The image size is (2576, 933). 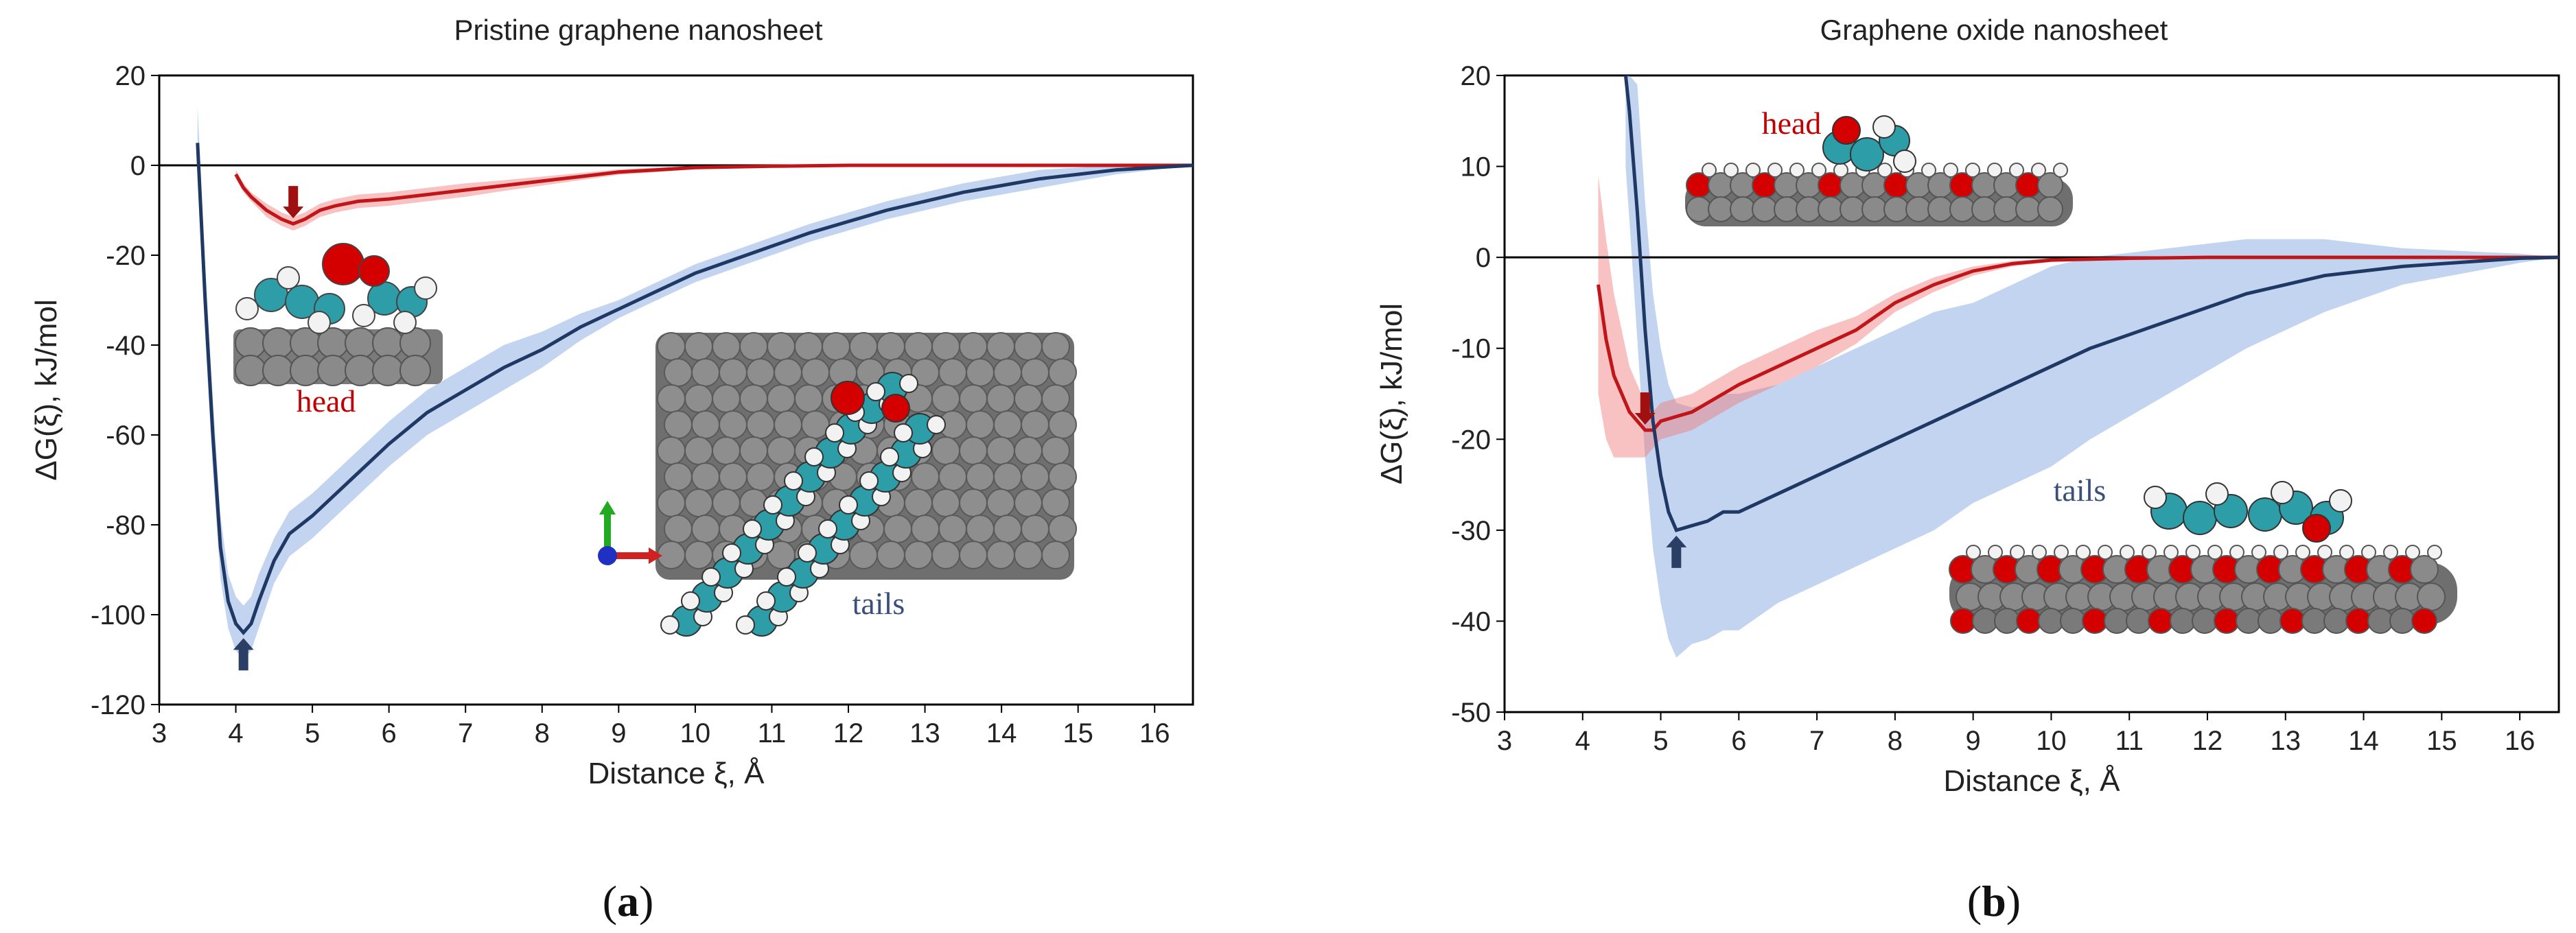 What do you see at coordinates (2441, 741) in the screenshot?
I see `panel-b-x-tick-label: 15` at bounding box center [2441, 741].